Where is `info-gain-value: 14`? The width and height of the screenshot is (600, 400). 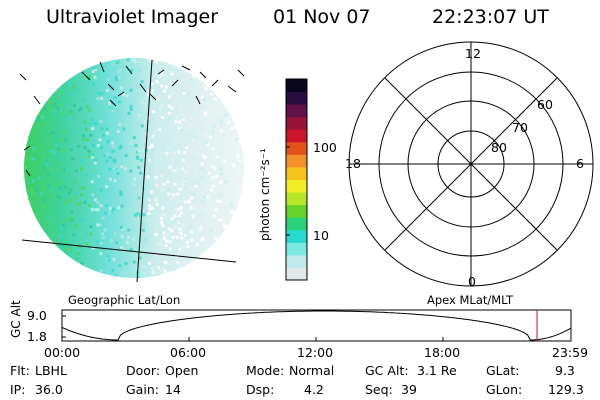 info-gain-value: 14 is located at coordinates (173, 389).